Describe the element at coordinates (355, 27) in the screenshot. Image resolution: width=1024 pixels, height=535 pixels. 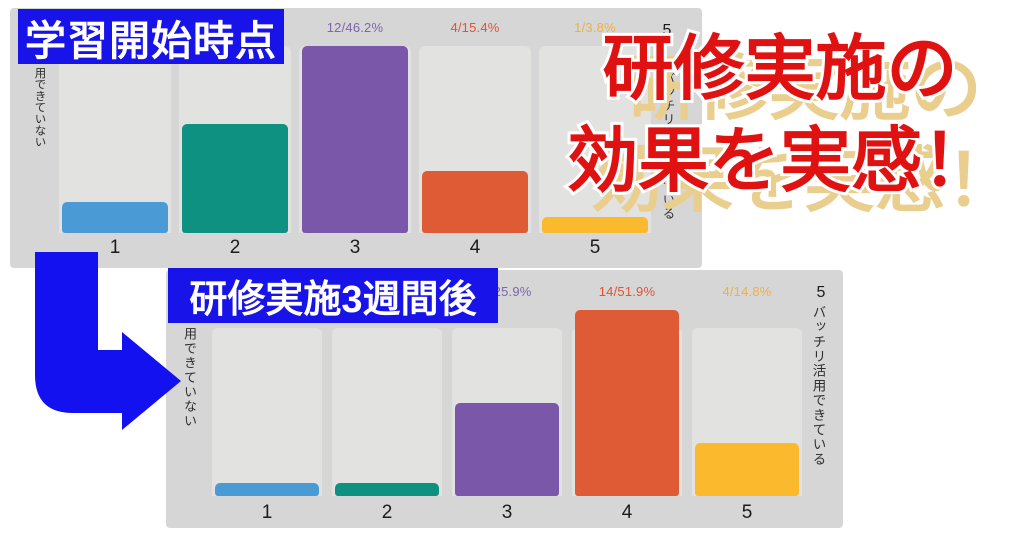
I see `bar-value-label-3: 12/46.2%` at that location.